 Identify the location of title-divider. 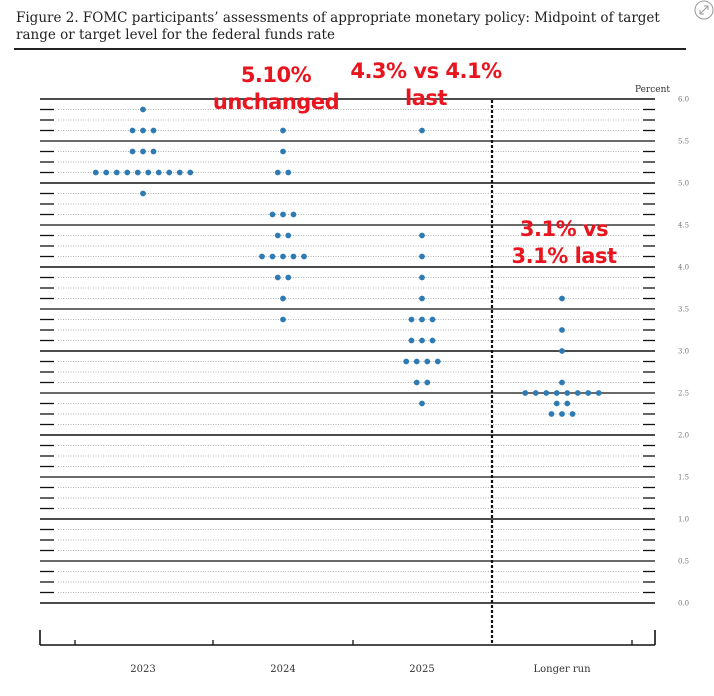
(350, 49).